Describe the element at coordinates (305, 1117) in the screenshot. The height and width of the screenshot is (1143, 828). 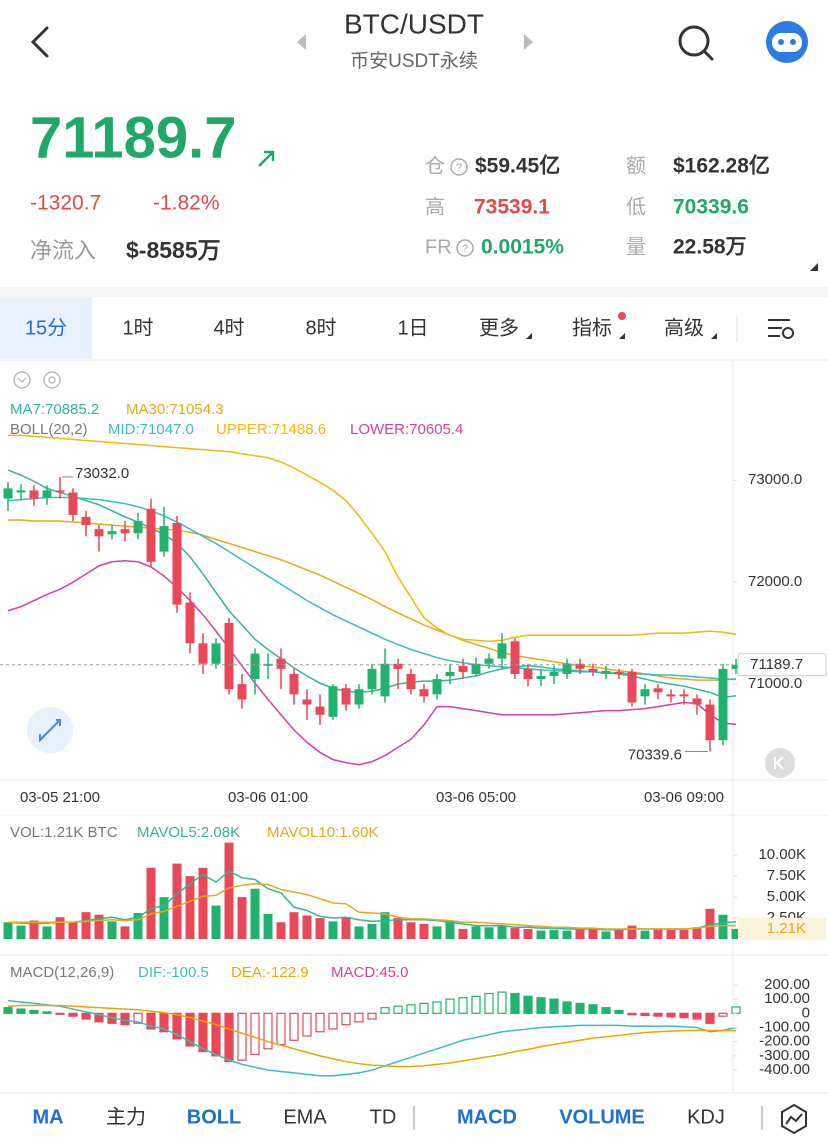
I see `indicator-tab: EMA` at that location.